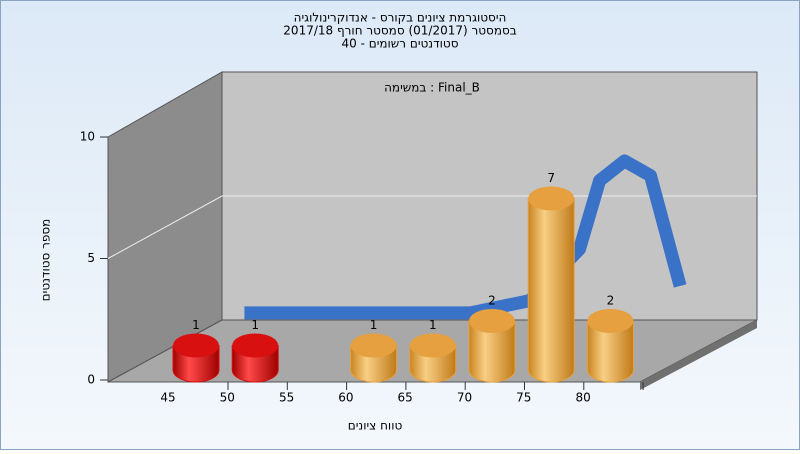  Describe the element at coordinates (399, 44) in the screenshot. I see `chart-subtitle: סטודנטים רשומים - 40` at that location.